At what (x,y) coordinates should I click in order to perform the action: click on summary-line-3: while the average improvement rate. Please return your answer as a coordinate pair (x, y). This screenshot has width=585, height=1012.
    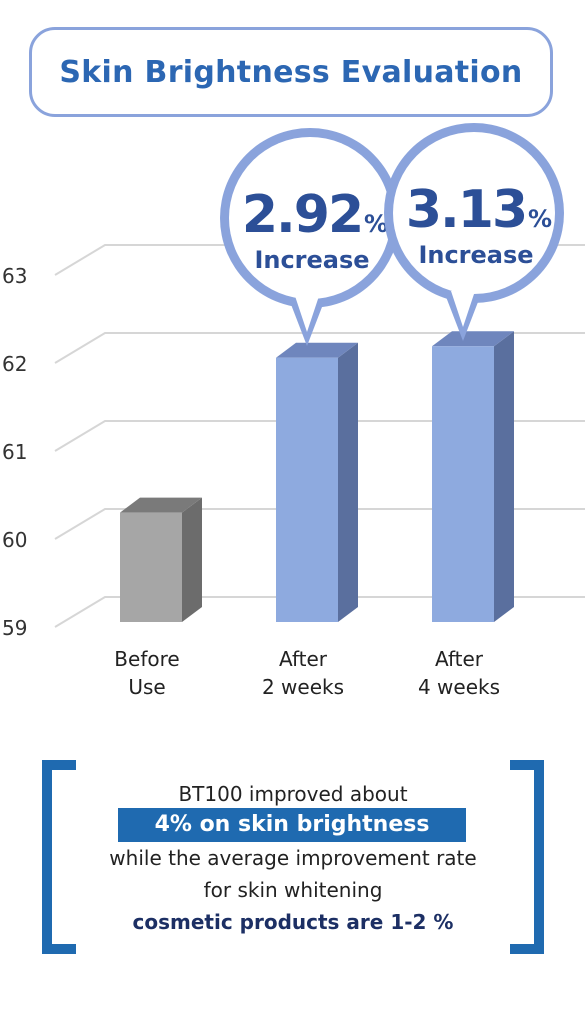
    Looking at the image, I should click on (293, 858).